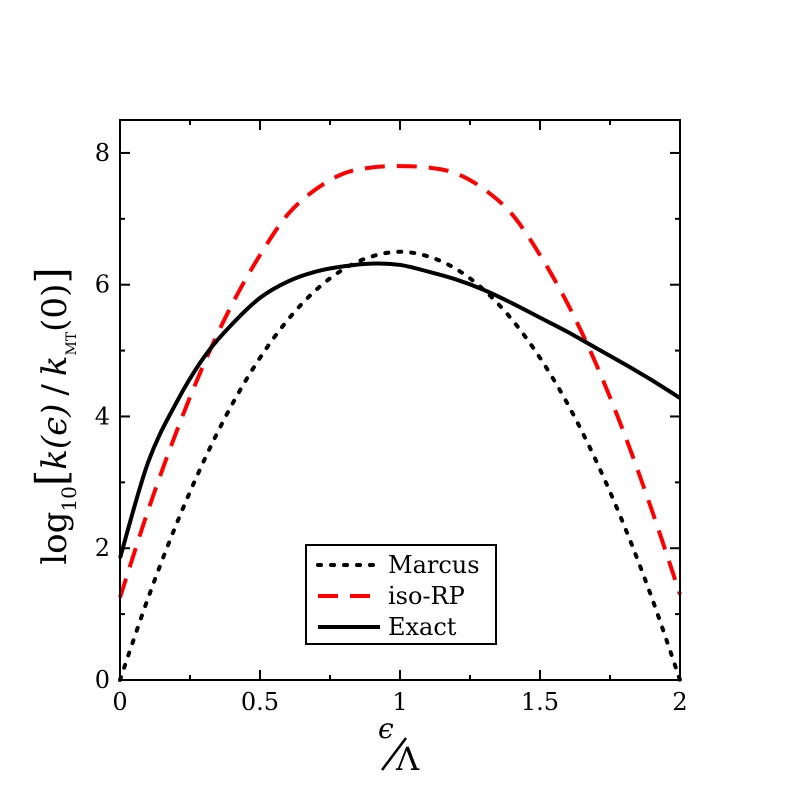  What do you see at coordinates (102, 416) in the screenshot?
I see `y-tick-label: 4` at bounding box center [102, 416].